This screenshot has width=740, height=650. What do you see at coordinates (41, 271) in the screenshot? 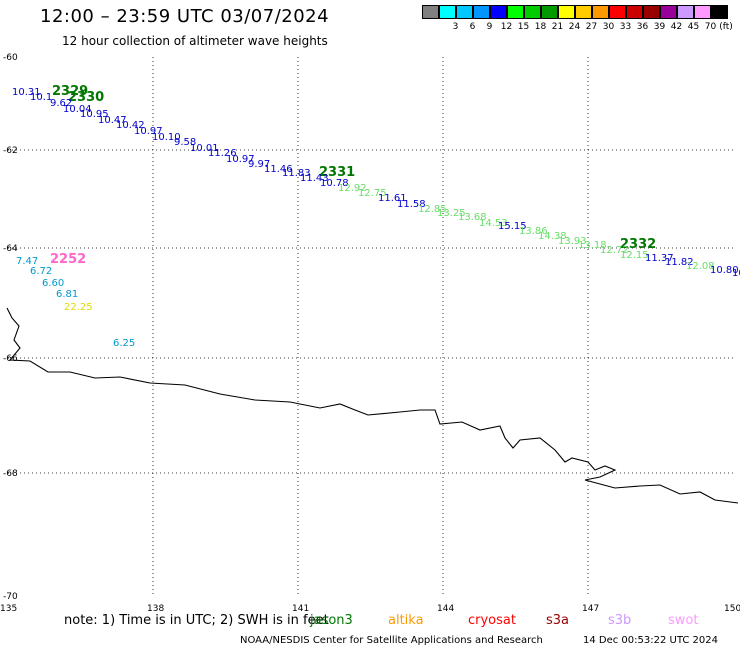
I see `wave-height-value: 6.72` at bounding box center [41, 271].